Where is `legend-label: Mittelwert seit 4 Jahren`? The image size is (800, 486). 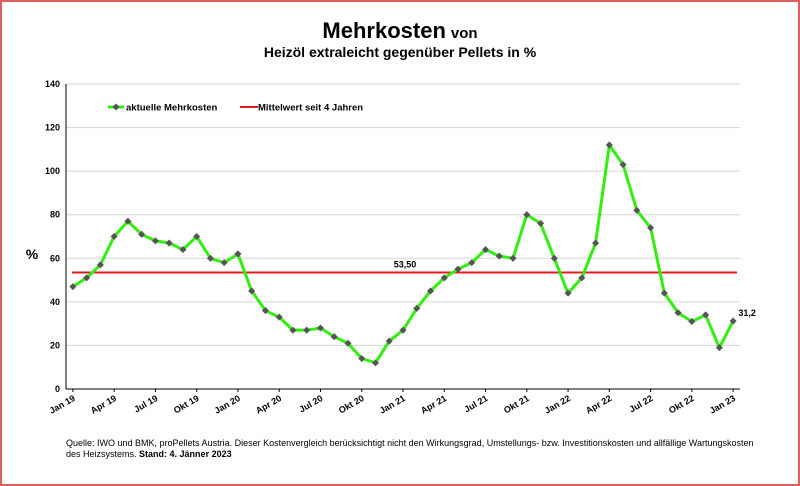 legend-label: Mittelwert seit 4 Jahren is located at coordinates (310, 108).